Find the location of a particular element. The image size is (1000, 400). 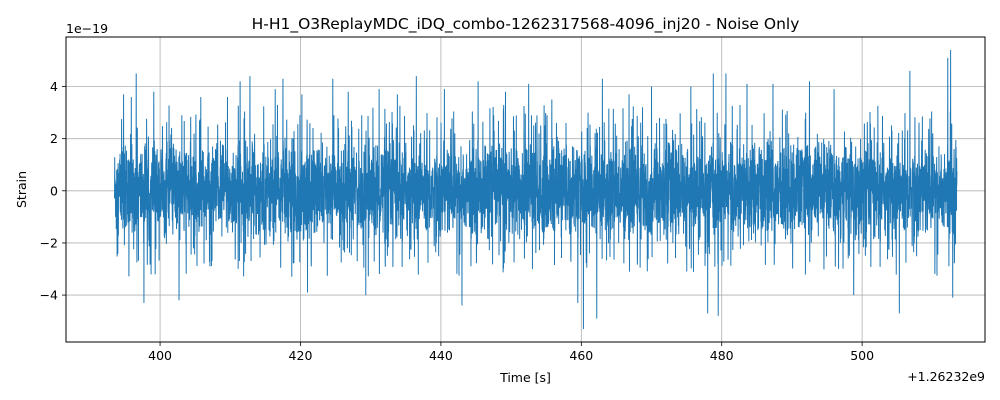

y-axis-label: Strain is located at coordinates (21, 189).